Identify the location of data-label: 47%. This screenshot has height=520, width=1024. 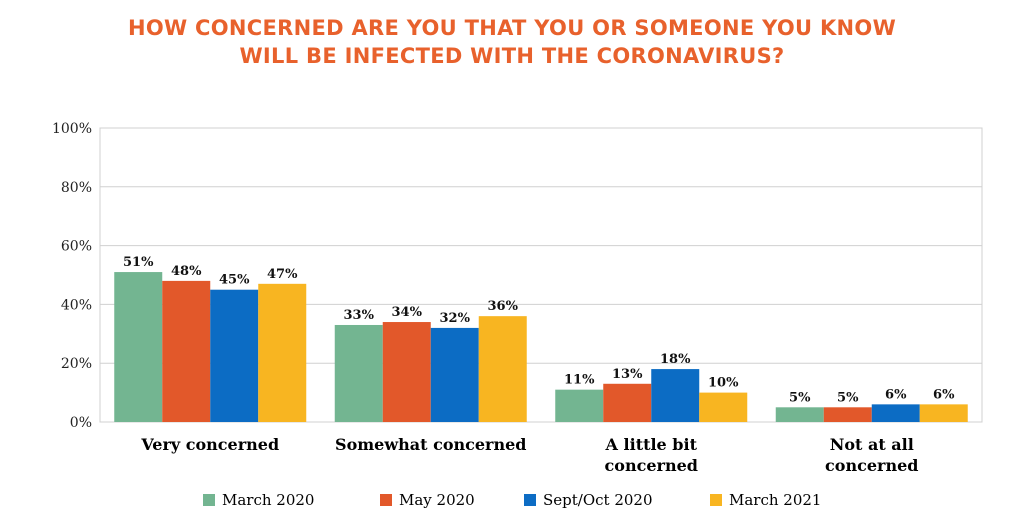
(282, 274).